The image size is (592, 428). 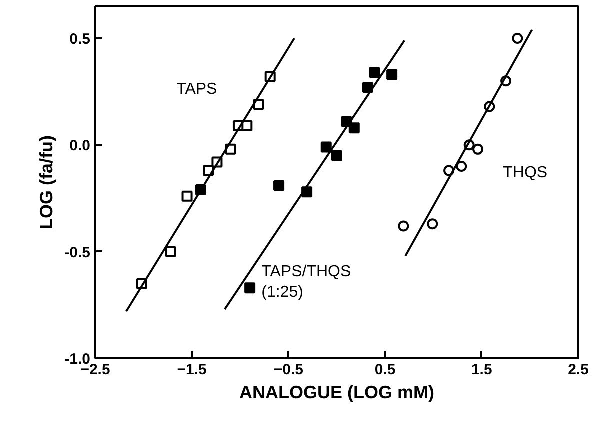 I want to click on y-tick-label: 0.0, so click(x=80, y=146).